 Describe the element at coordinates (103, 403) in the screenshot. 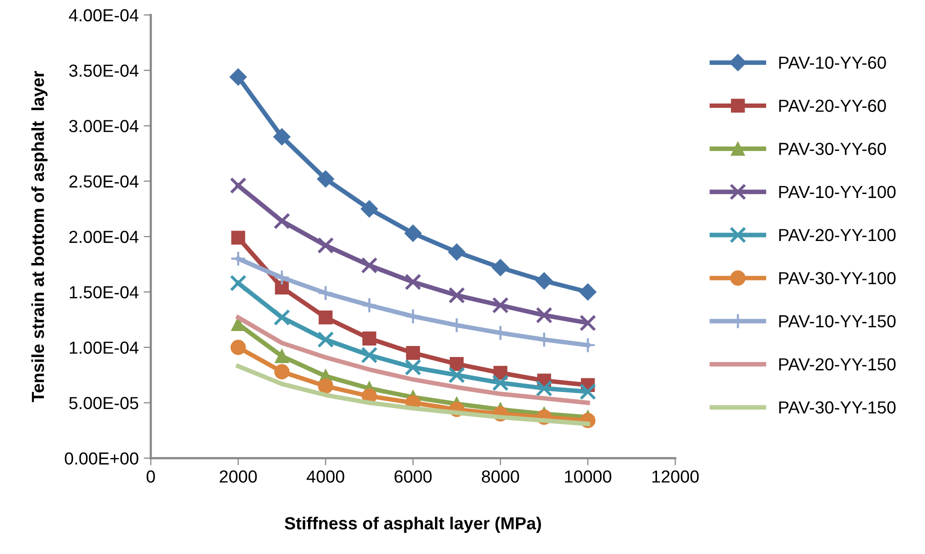

I see `y-tick-label: 5.00E-05` at that location.